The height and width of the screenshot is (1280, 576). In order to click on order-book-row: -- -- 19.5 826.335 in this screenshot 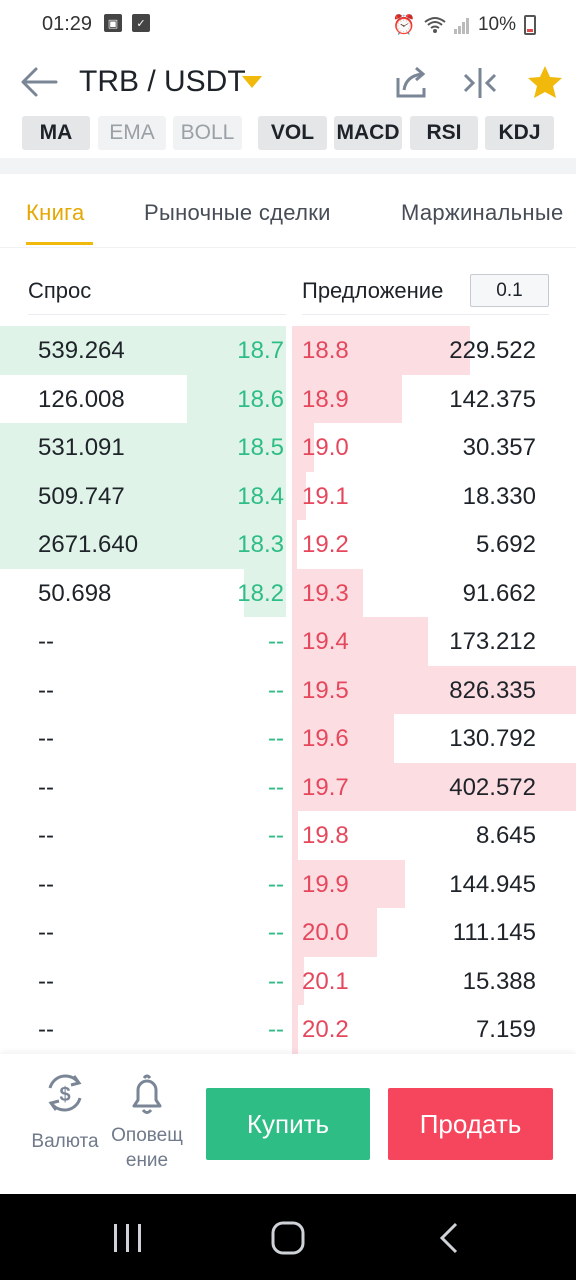, I will do `click(288, 689)`.